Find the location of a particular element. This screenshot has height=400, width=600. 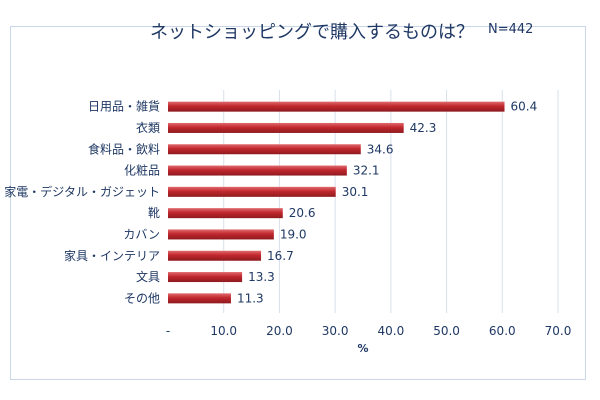

category-label: 家具・インテリア is located at coordinates (112, 255).